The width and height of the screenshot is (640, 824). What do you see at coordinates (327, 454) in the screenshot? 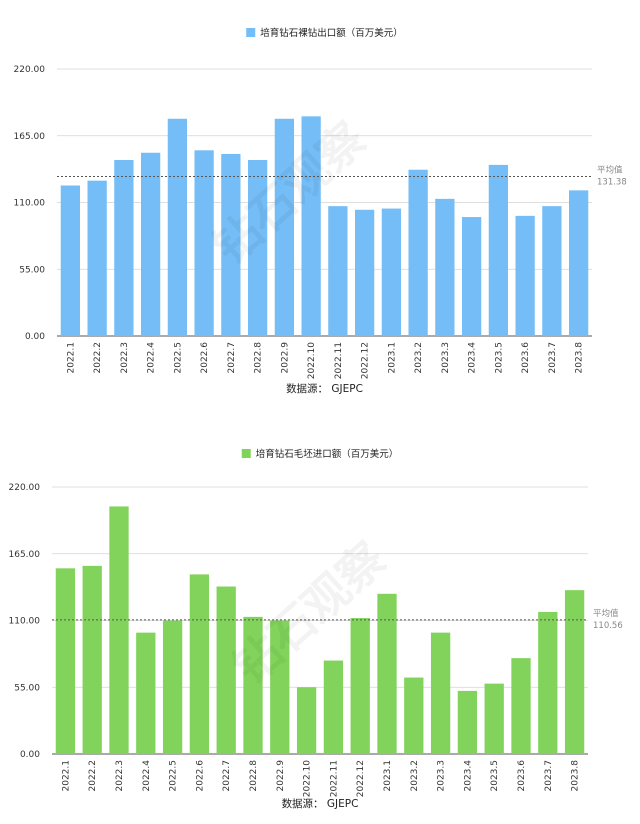
I see `legend-label: 培育钻石毛坯进口额（百万美元）` at bounding box center [327, 454].